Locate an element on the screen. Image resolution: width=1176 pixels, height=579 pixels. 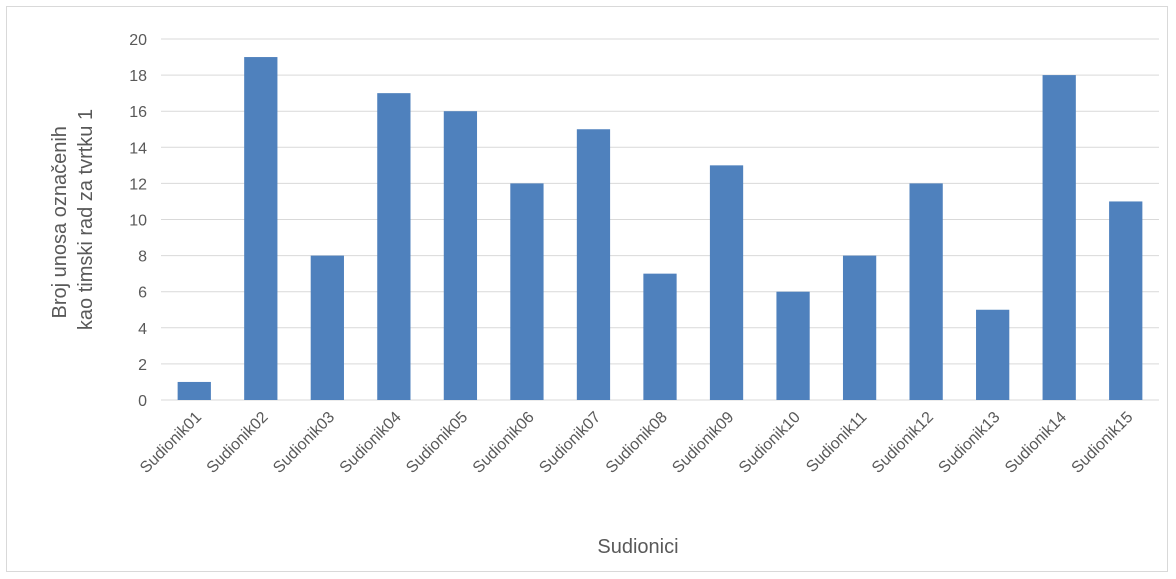
x-tick-label: Sudionik04 is located at coordinates (371, 443).